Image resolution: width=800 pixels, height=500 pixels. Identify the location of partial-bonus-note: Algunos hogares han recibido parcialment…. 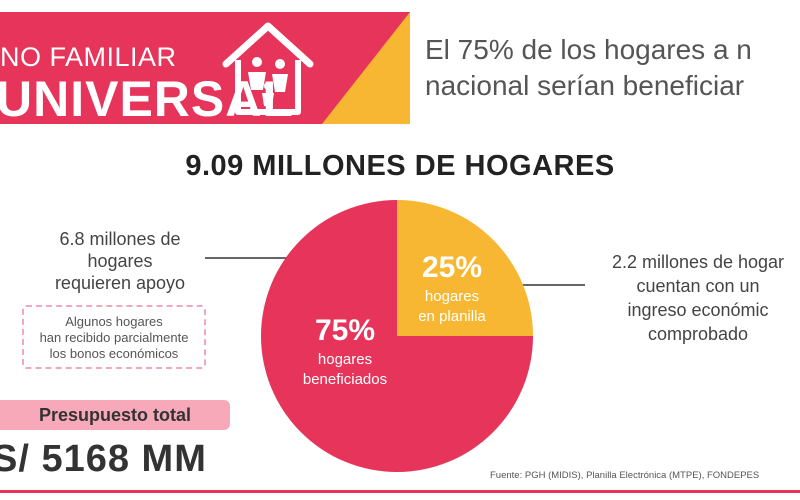
(114, 337).